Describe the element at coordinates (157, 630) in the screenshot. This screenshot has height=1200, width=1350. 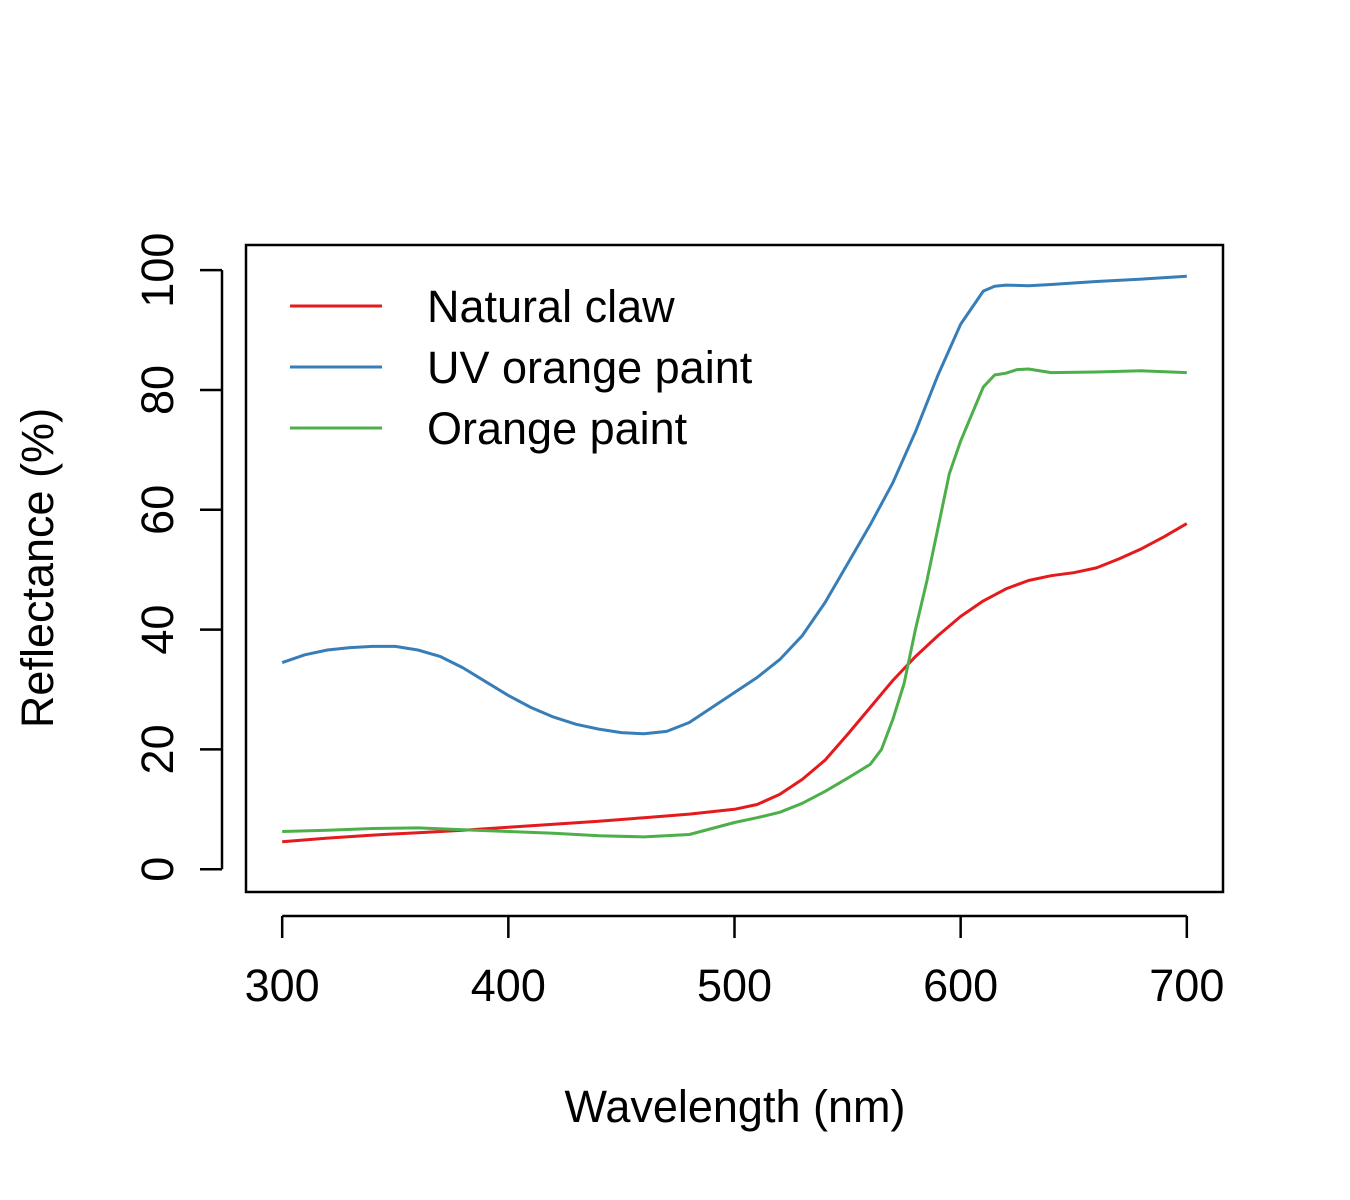
I see `y-tick-label: 40` at that location.